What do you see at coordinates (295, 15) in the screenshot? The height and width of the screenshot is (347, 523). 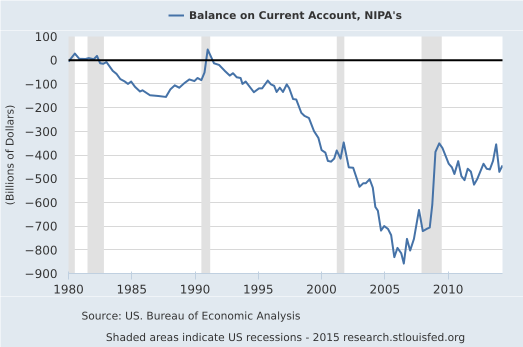 I see `legend-label: Balance on Current Account, NIPA's` at bounding box center [295, 15].